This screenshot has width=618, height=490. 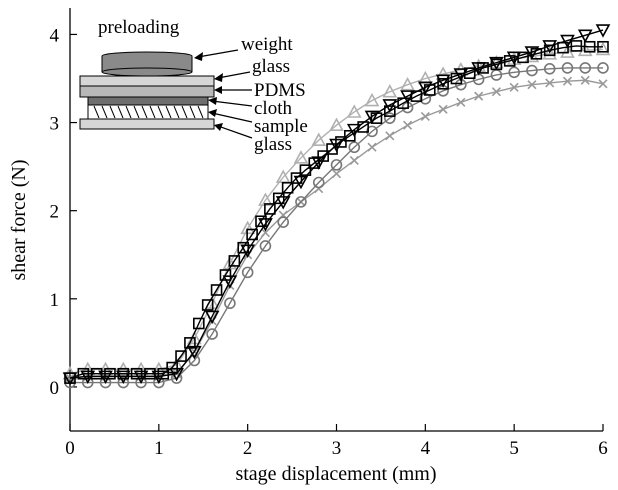 What do you see at coordinates (235, 132) in the screenshot?
I see `leader-glass-bottom` at bounding box center [235, 132].